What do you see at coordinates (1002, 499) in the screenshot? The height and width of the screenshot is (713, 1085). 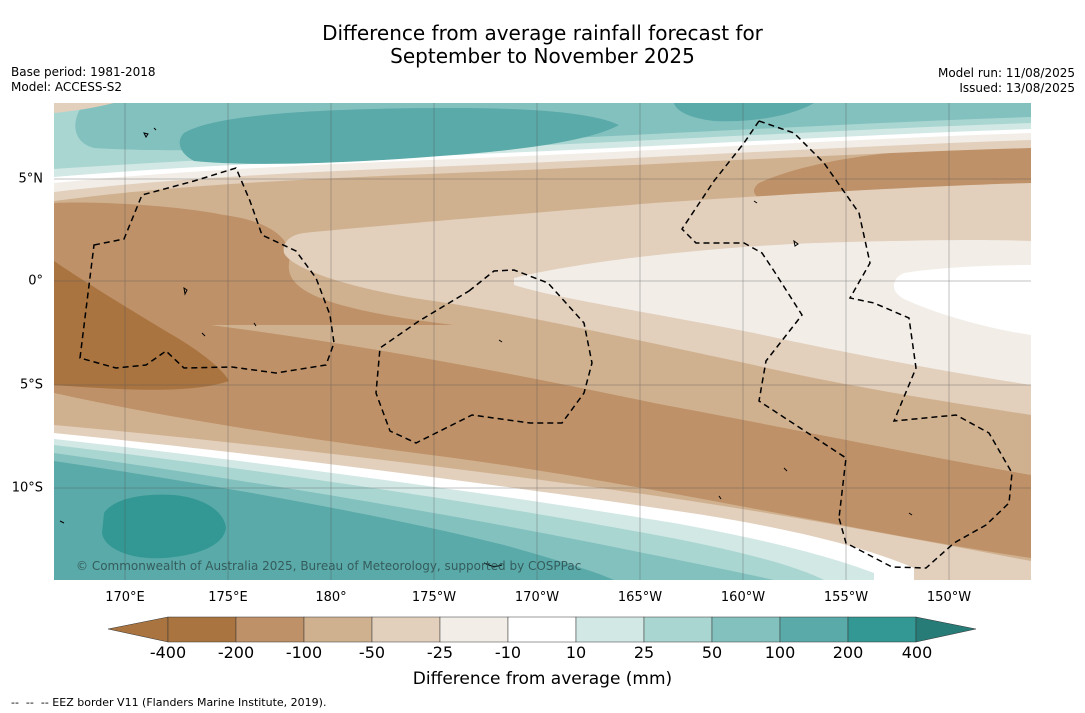 I see `band-minus200-lobe` at bounding box center [1002, 499].